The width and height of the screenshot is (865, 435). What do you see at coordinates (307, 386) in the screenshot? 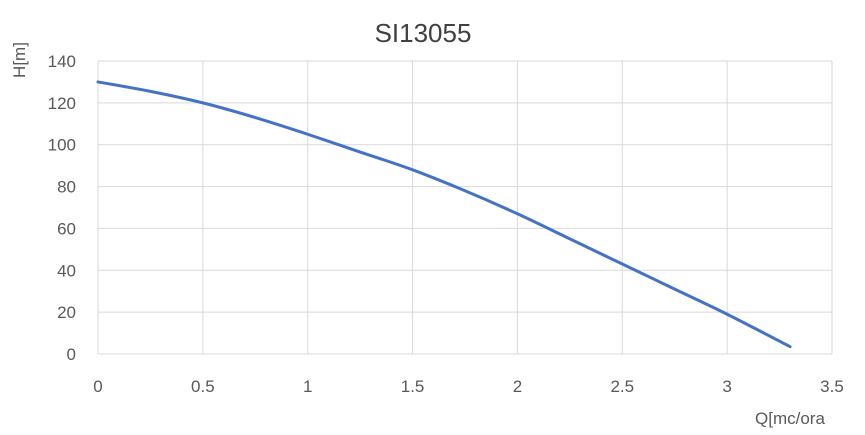
I see `x-tick-label: 1` at bounding box center [307, 386].